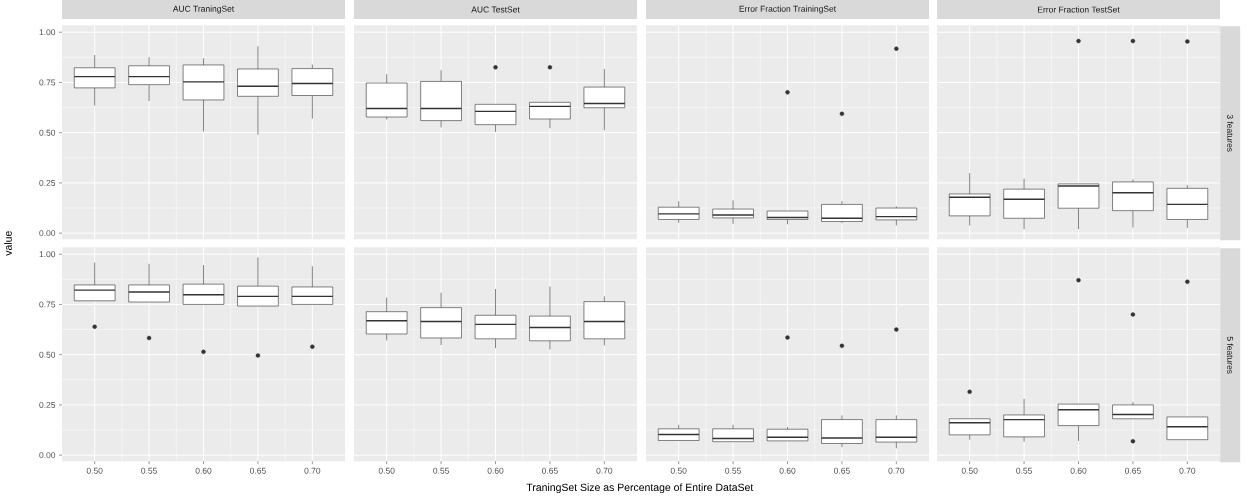 This screenshot has width=1252, height=500. What do you see at coordinates (787, 9) in the screenshot?
I see `chart-title: Error Fraction TrainingSet` at bounding box center [787, 9].